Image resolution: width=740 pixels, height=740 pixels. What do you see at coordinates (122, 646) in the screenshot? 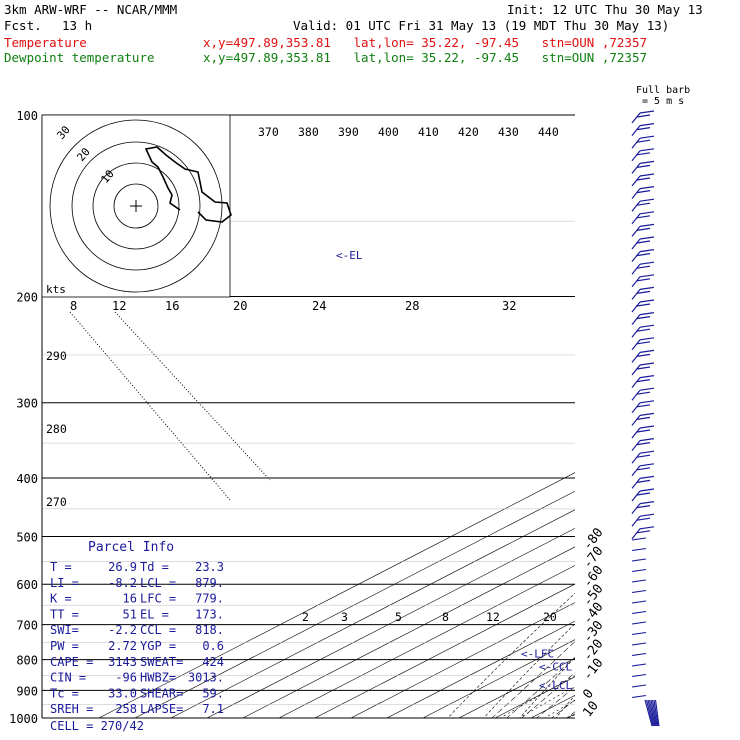
I see `parcel-info-value: 2.72` at bounding box center [122, 646].